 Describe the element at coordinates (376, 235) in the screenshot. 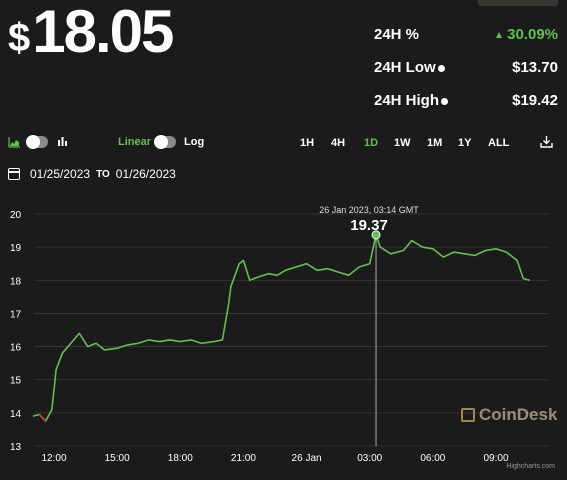

I see `hover-marker` at that location.